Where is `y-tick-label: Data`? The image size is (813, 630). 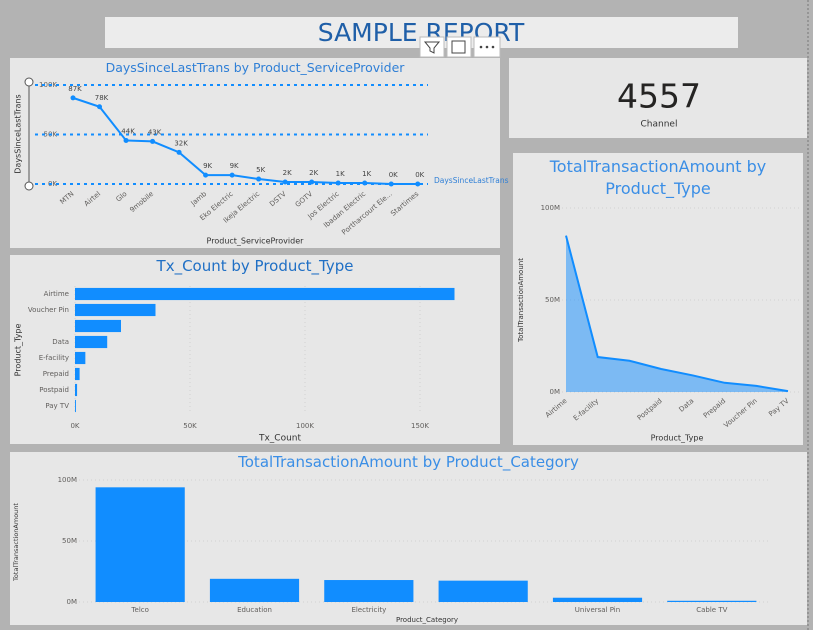
y-tick-label: Data is located at coordinates (60, 342).